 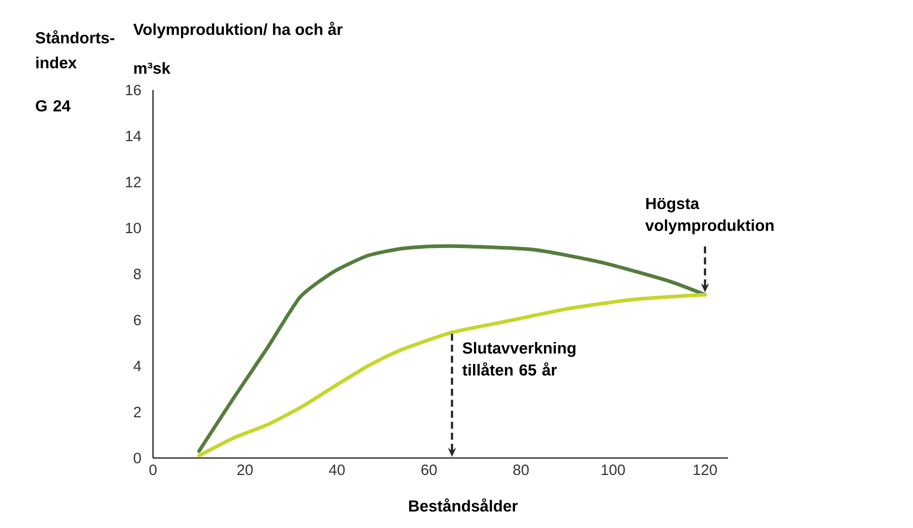 I want to click on y-tick-label: 0, so click(x=137, y=458).